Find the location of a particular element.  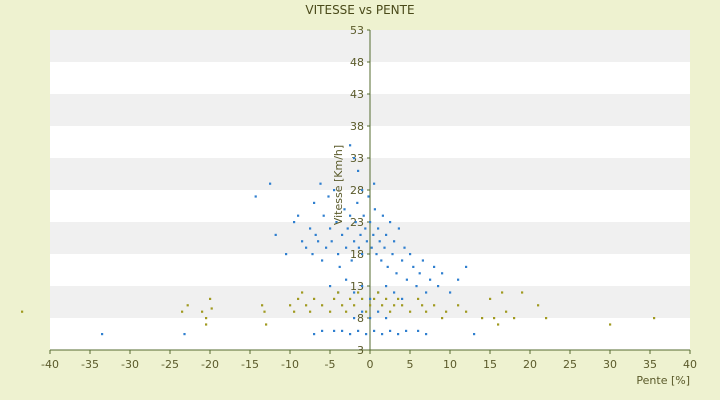

y-tick-label: 53 is located at coordinates (357, 30).